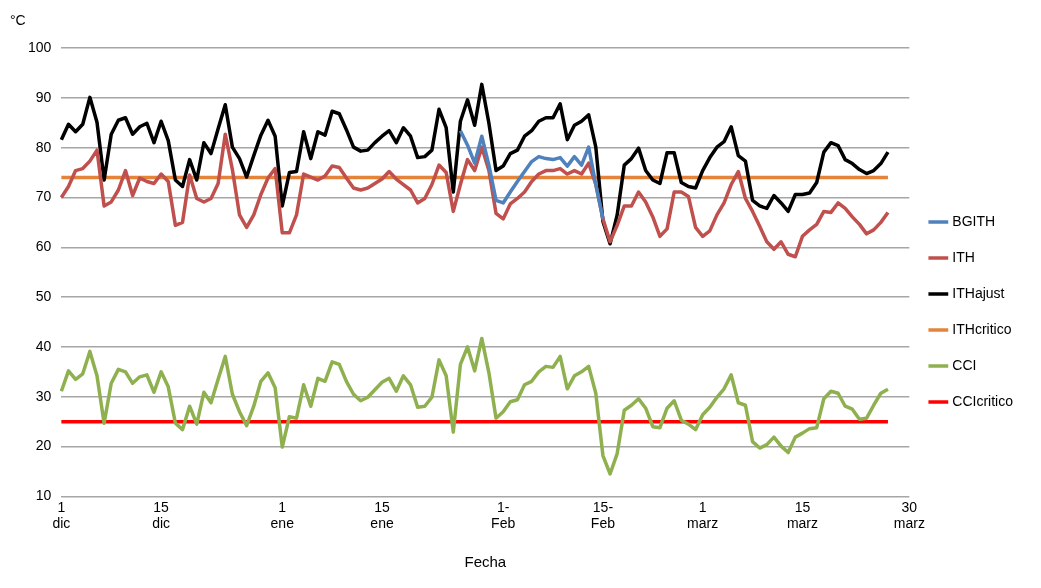  I want to click on x-tick-label: 15 dic, so click(161, 515).